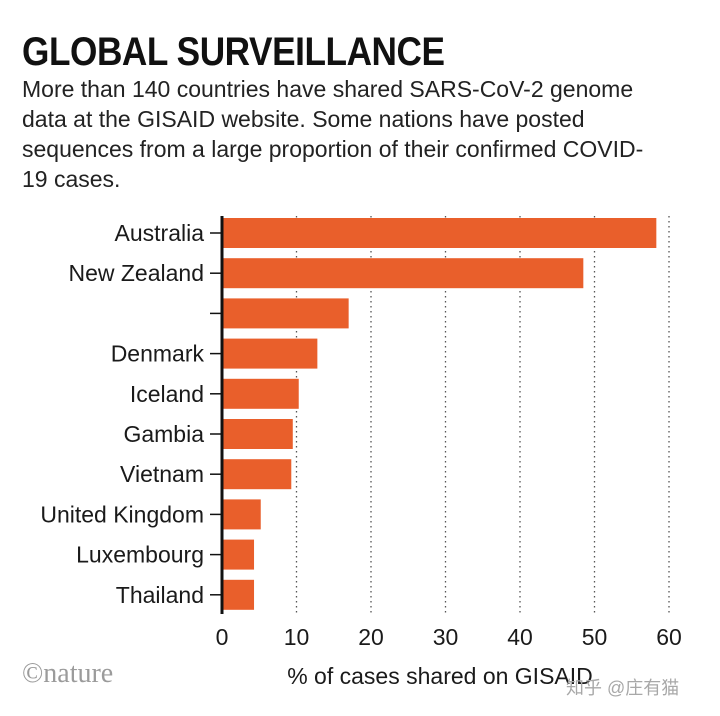 The image size is (720, 716). Describe the element at coordinates (167, 394) in the screenshot. I see `category-label: Iceland` at that location.